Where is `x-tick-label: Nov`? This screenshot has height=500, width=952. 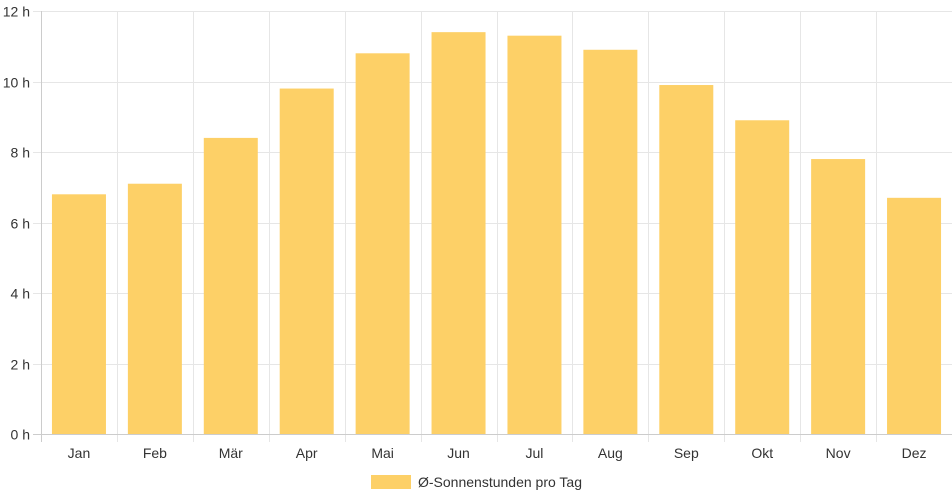 x-tick-label: Nov is located at coordinates (838, 453).